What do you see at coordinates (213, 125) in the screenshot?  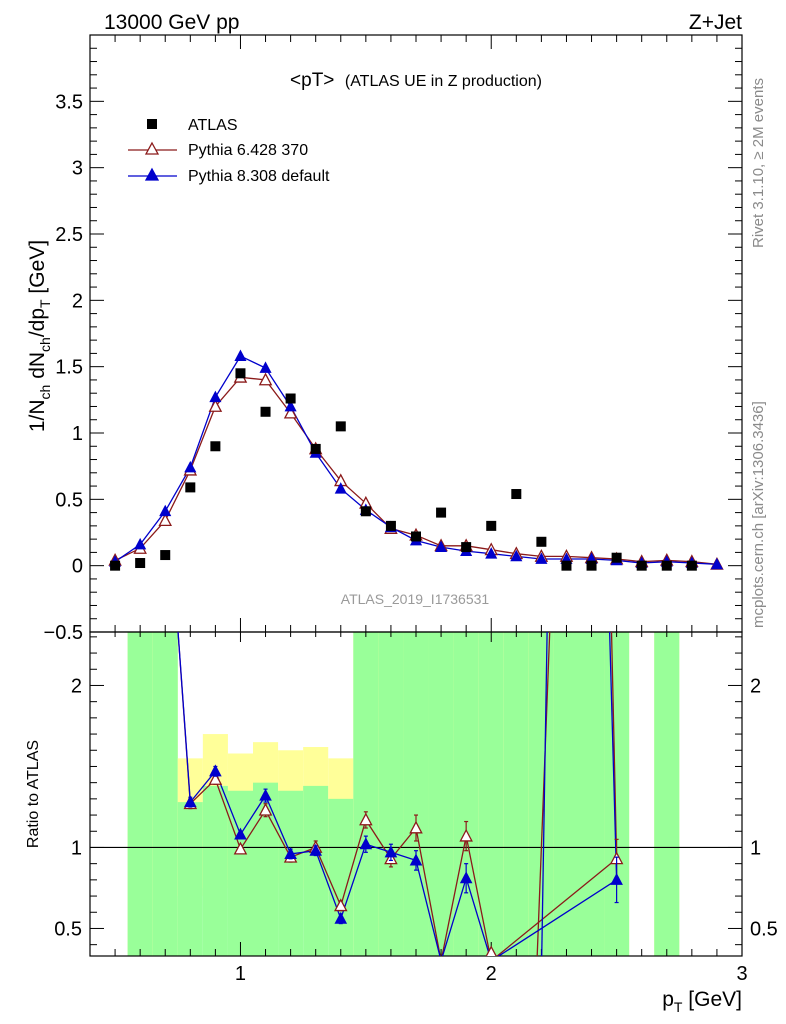 I see `legend-atlas-label: ATLAS` at bounding box center [213, 125].